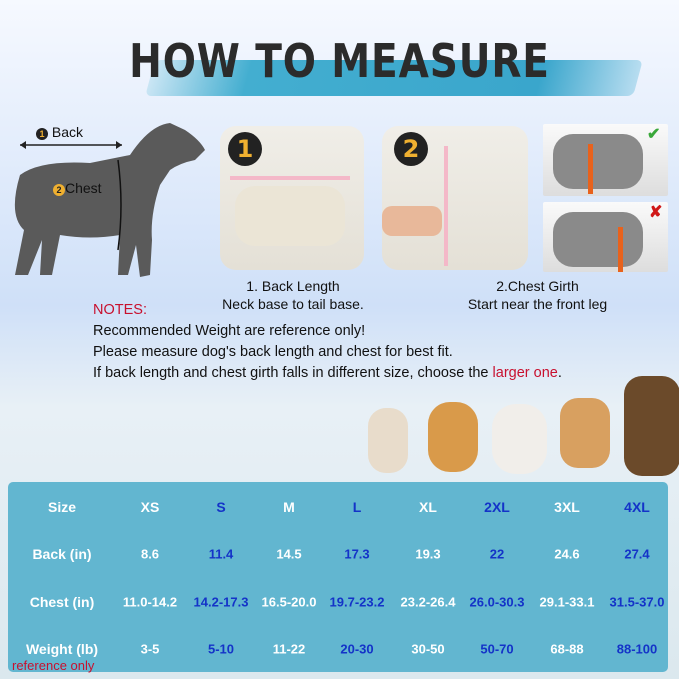 The height and width of the screenshot is (679, 679). I want to click on table-cell: 19.3, so click(428, 554).